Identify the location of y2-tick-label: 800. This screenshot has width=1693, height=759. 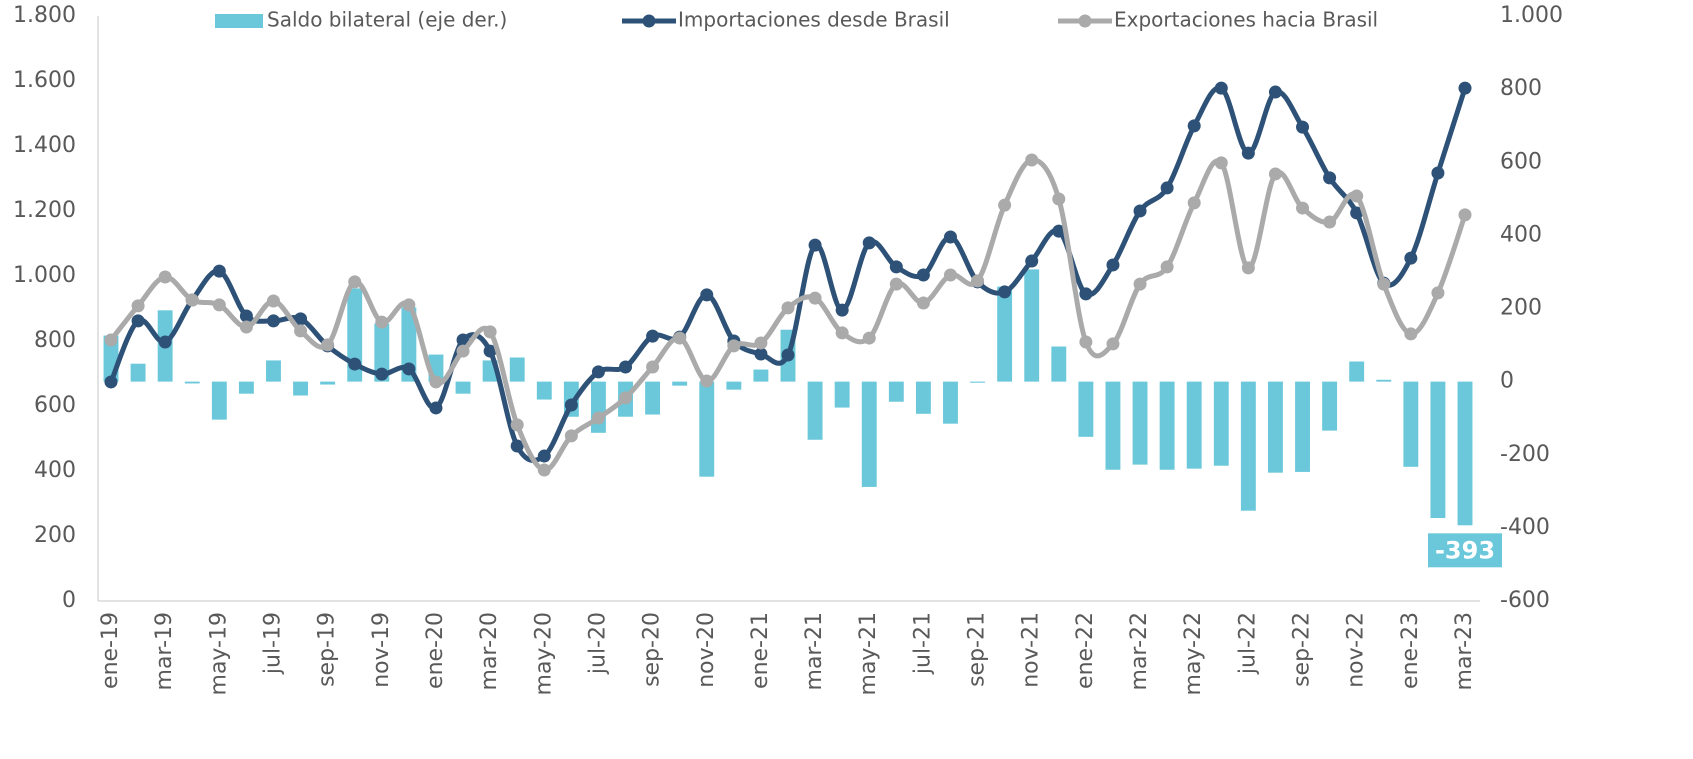
(1521, 88).